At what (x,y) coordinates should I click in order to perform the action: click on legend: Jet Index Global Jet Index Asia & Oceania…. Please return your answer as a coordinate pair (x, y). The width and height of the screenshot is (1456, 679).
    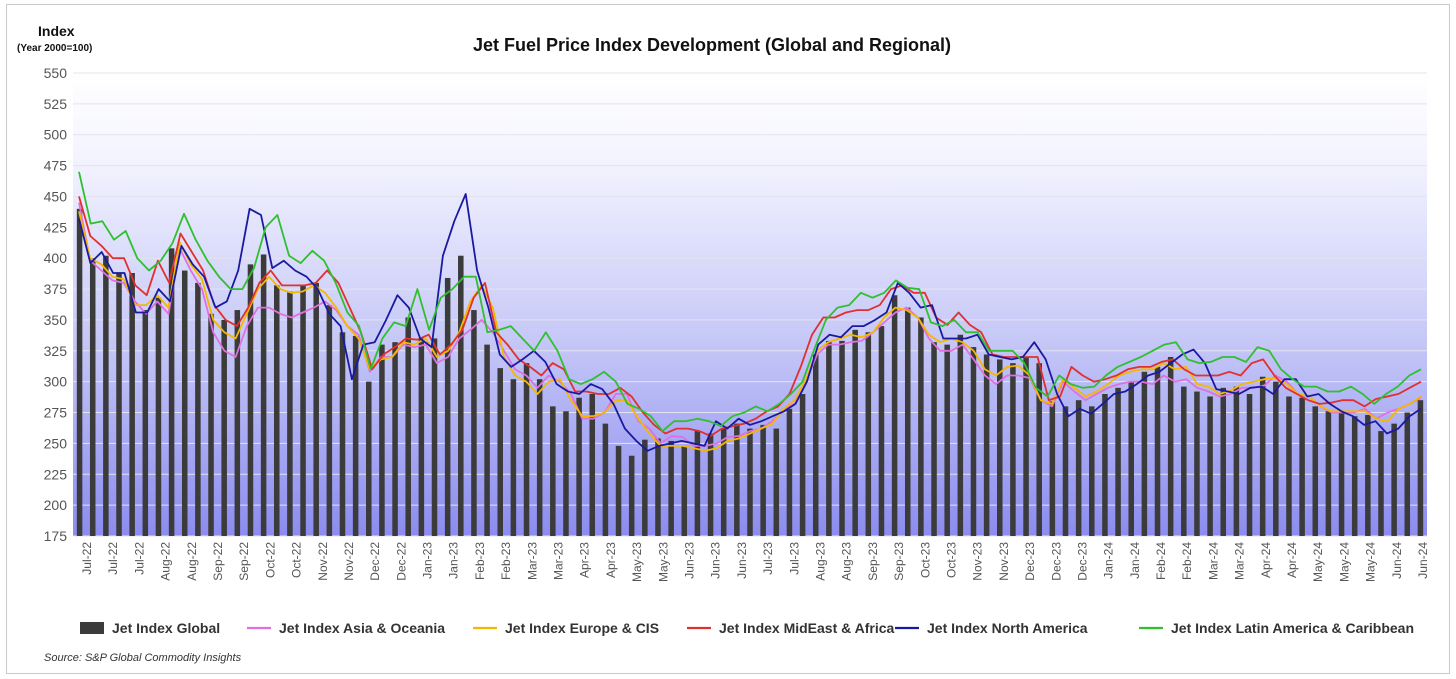
    Looking at the image, I should click on (747, 628).